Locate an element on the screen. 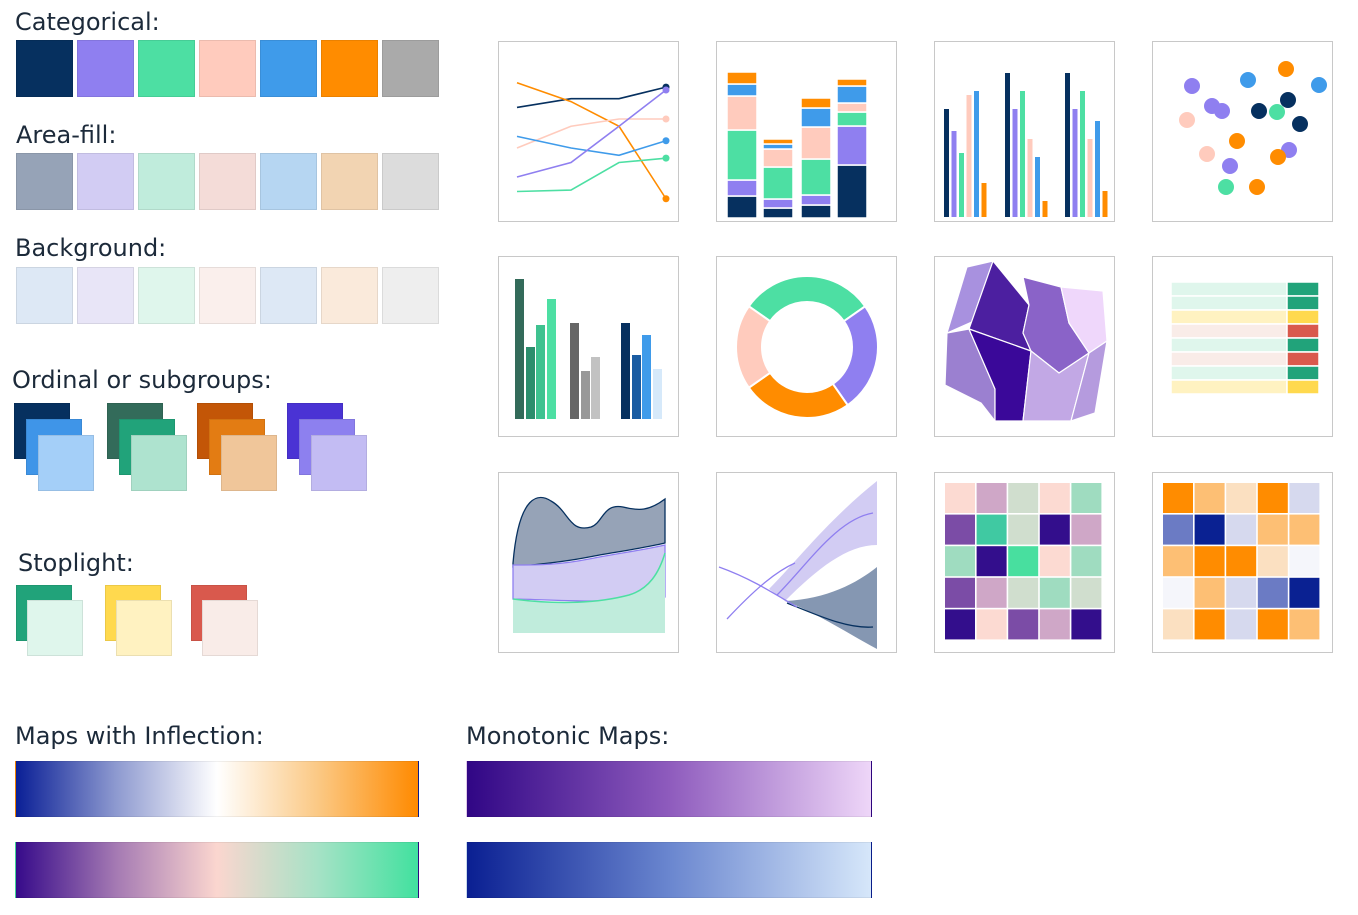 The width and height of the screenshot is (1358, 915). table-thumbnail is located at coordinates (1242, 346).